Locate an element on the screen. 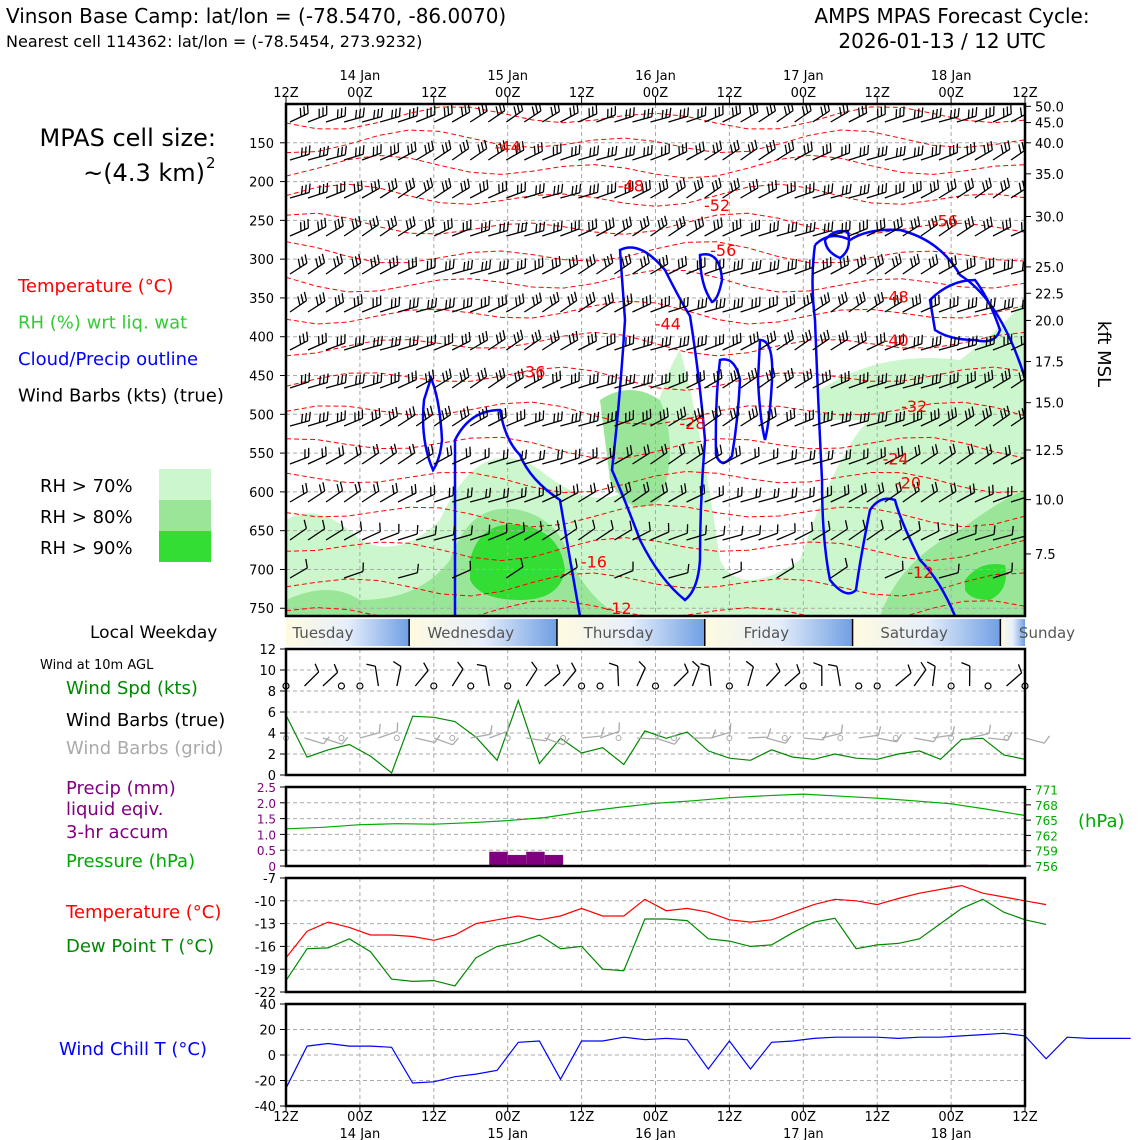  temperature-label: -28 is located at coordinates (692, 423).